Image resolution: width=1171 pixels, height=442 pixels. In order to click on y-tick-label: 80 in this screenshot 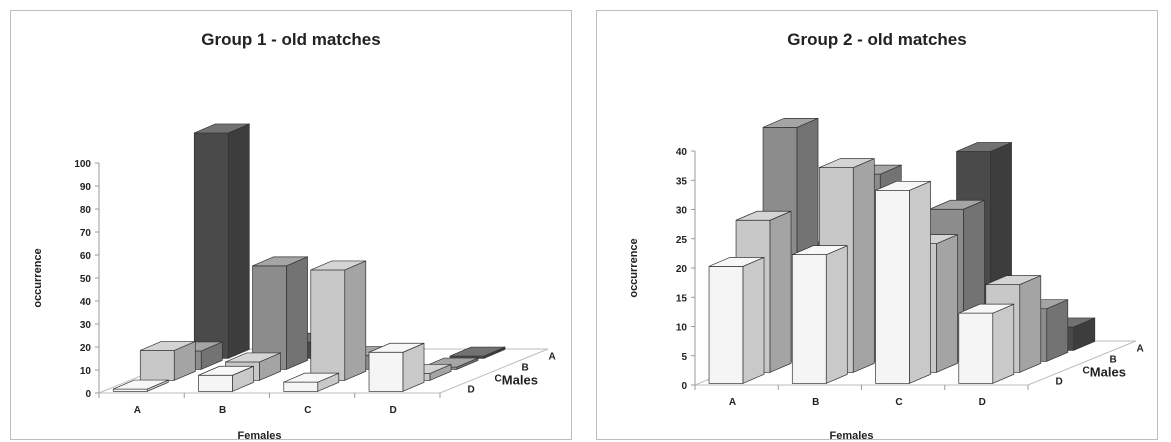, I will do `click(86, 210)`.